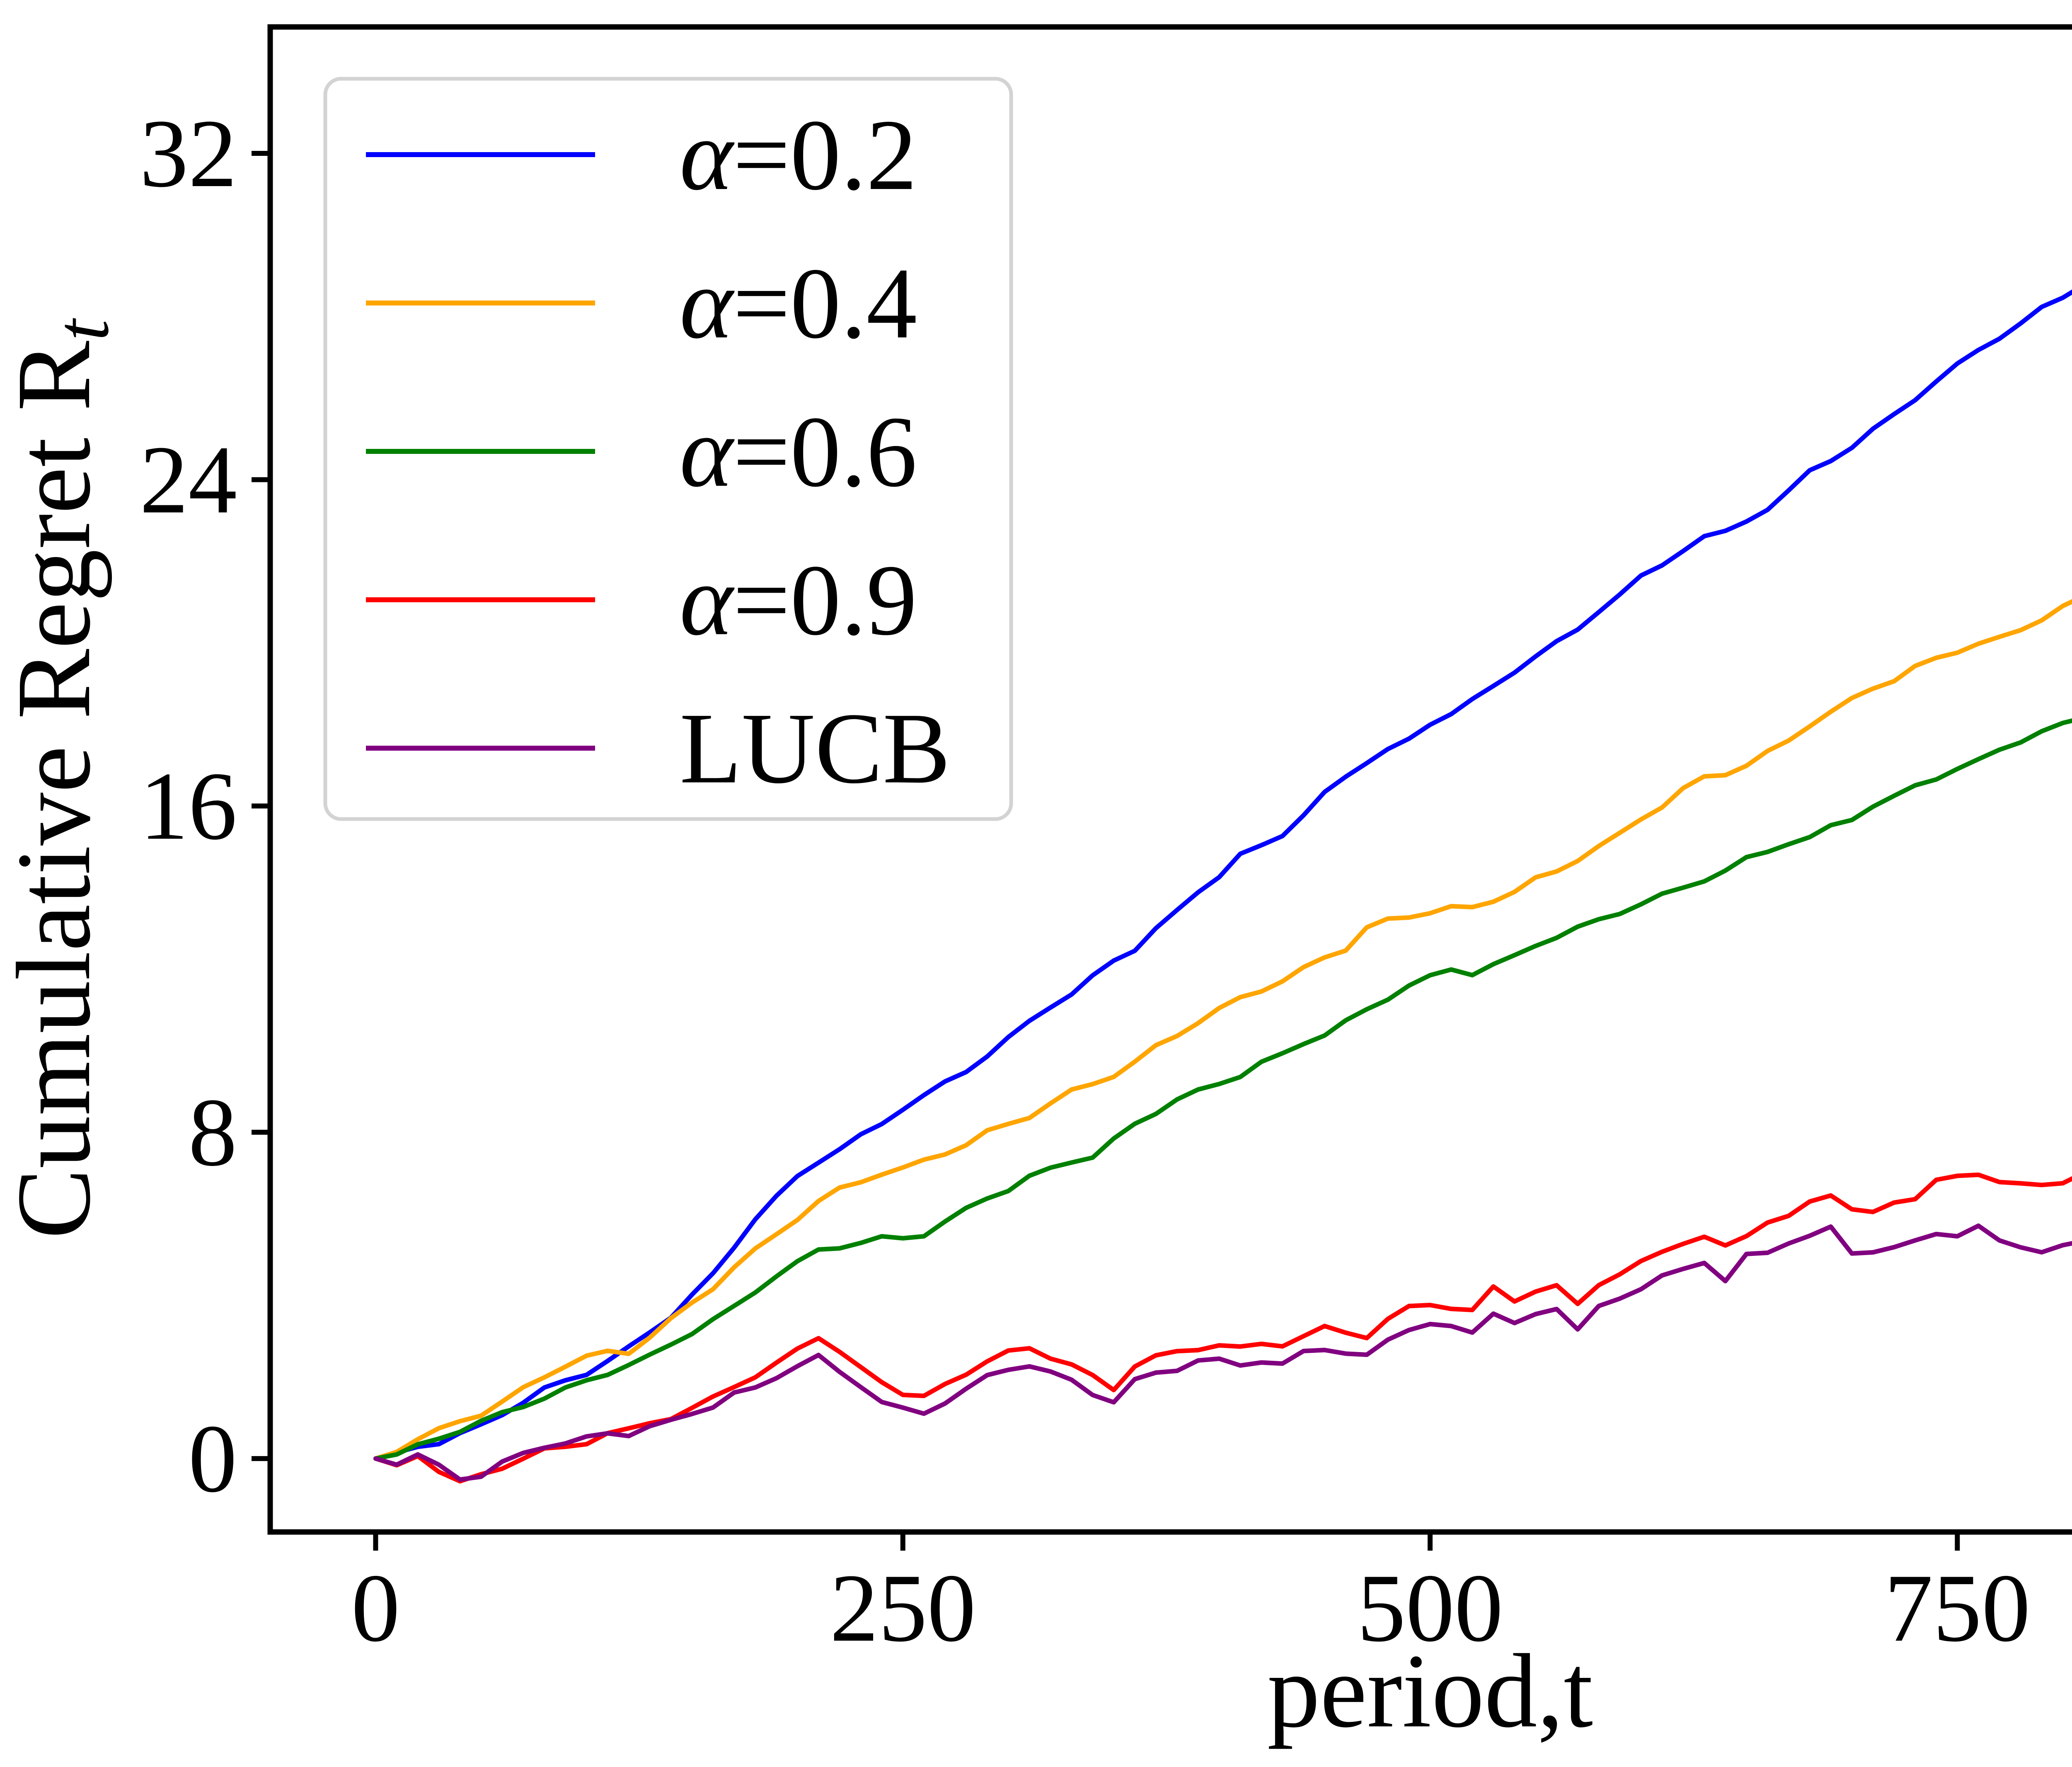 This screenshot has width=2072, height=1767. I want to click on x-tick-label: 500, so click(1430, 1608).